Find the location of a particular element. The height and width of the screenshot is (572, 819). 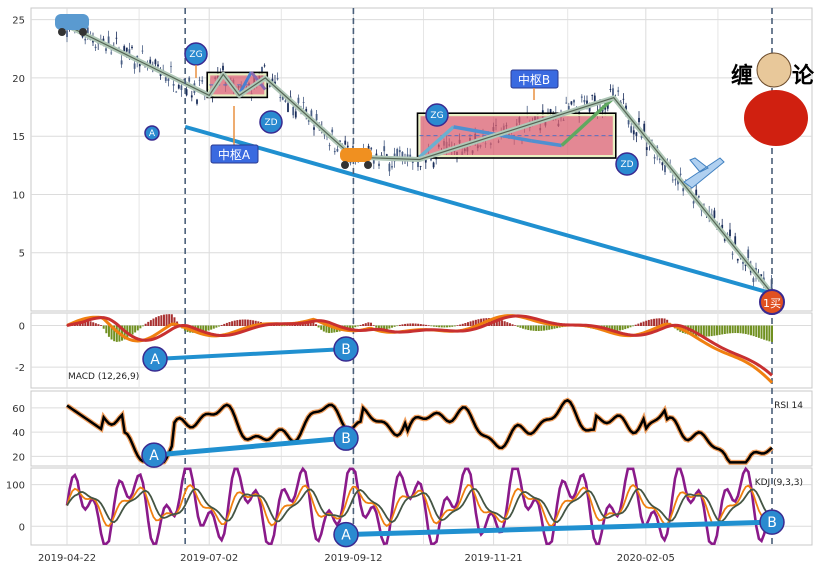

macd-b-marker is located at coordinates (346, 349).